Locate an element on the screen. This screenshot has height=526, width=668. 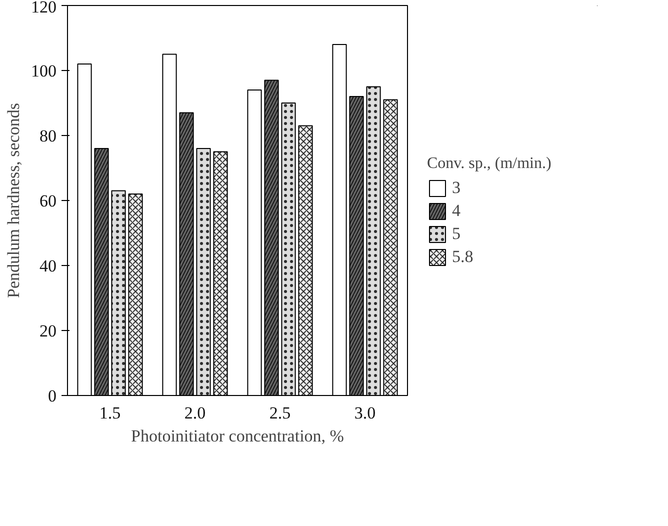
y-tick-label: 100 is located at coordinates (43, 71).